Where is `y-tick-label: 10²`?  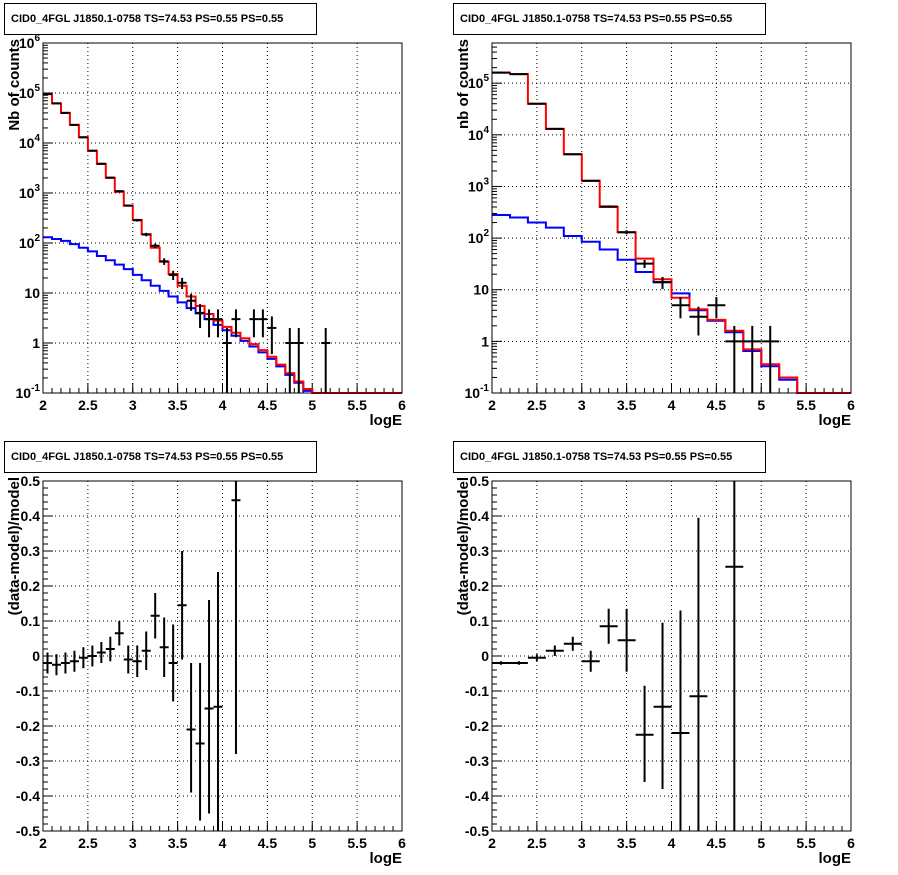 y-tick-label: 10² is located at coordinates (30, 242).